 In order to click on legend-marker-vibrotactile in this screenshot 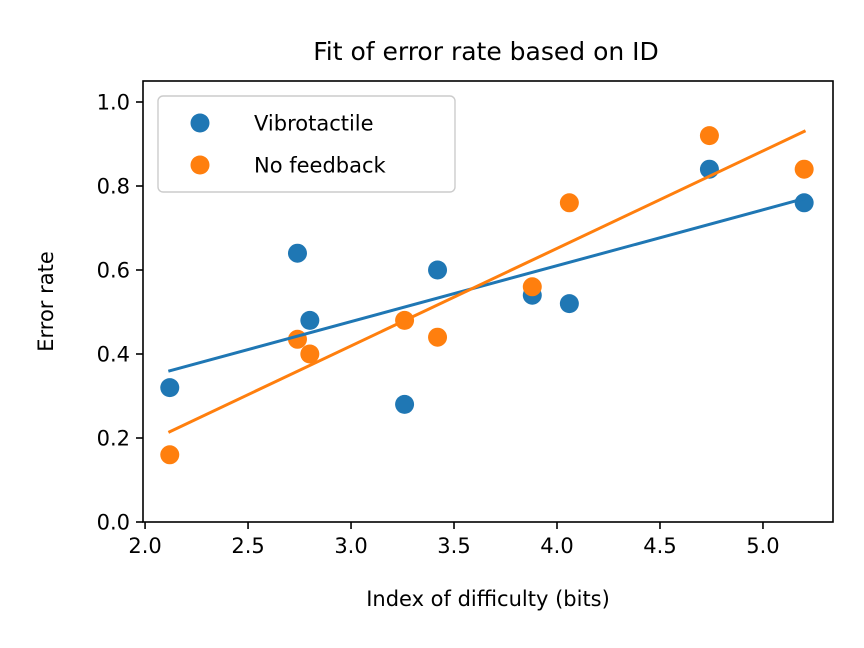, I will do `click(200, 123)`.